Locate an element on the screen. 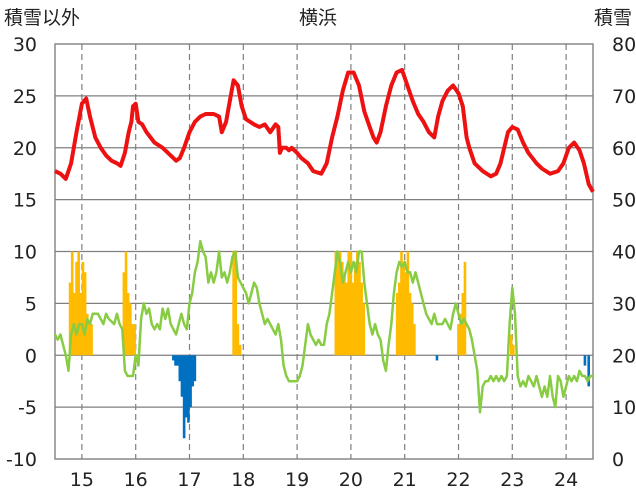 This screenshot has width=636, height=501. y-left-tick-label: 25 is located at coordinates (25, 97).